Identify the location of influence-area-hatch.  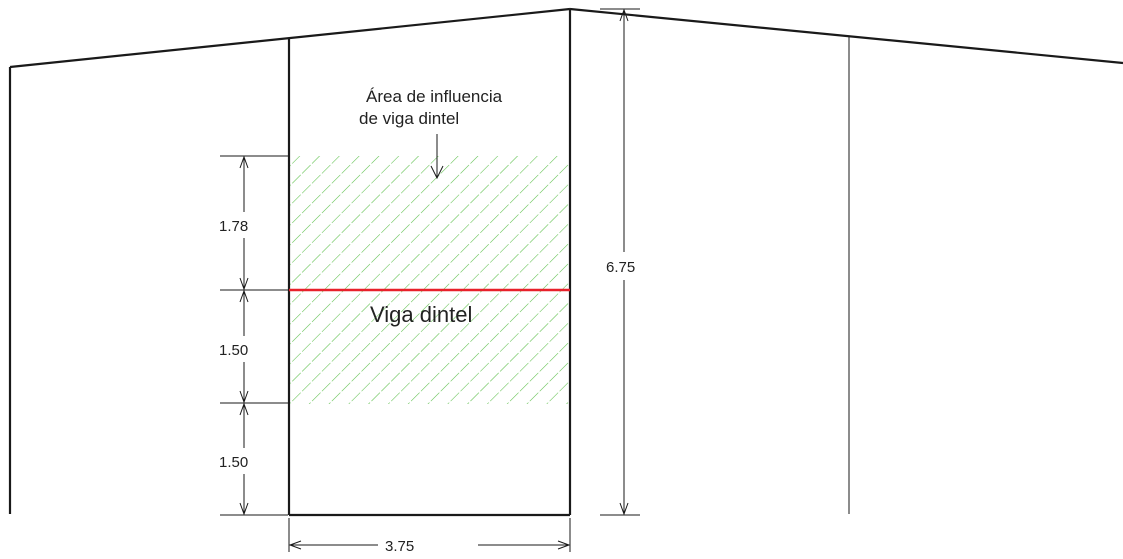
(429, 280).